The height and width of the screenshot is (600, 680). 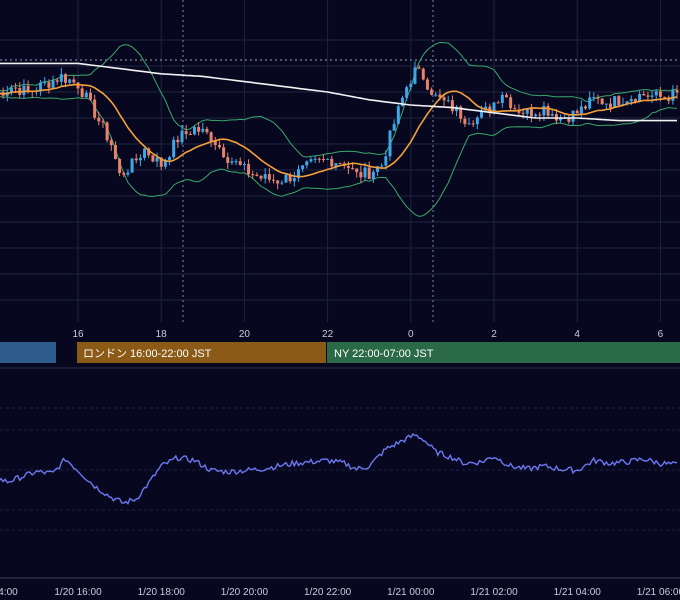 What do you see at coordinates (658, 592) in the screenshot?
I see `oscillator-x-tick-label: 1/21 06:00` at bounding box center [658, 592].